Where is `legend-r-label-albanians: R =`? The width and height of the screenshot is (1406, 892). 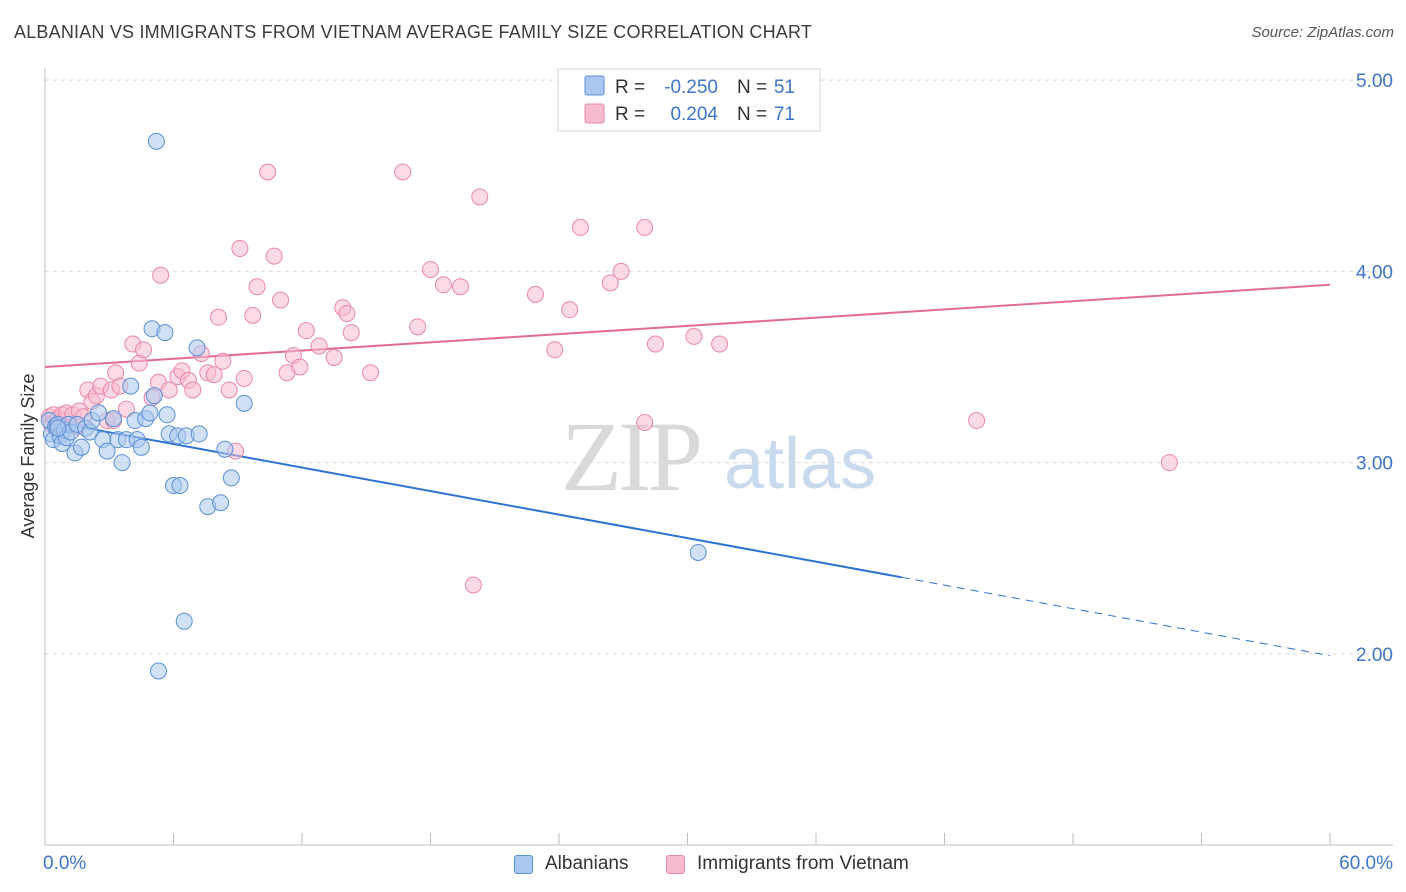 legend-r-label-albanians: R = is located at coordinates (630, 87).